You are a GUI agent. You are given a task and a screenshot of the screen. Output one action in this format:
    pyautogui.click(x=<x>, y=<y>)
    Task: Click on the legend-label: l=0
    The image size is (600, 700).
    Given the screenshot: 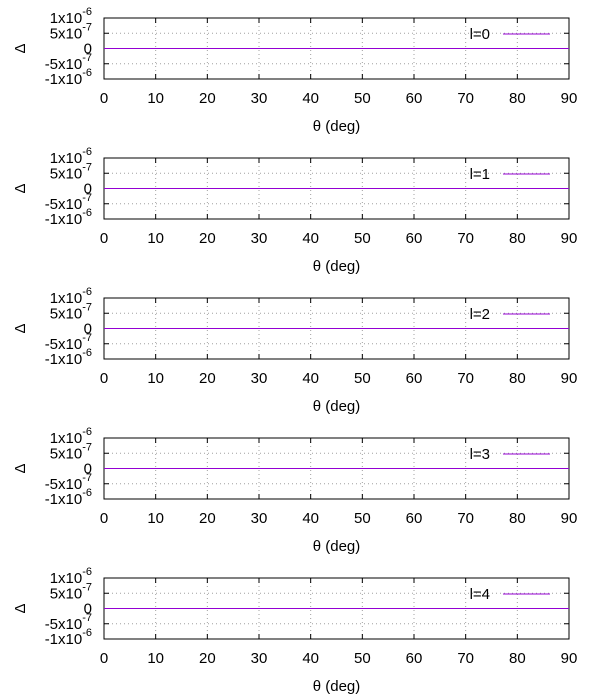 What is the action you would take?
    pyautogui.click(x=480, y=34)
    